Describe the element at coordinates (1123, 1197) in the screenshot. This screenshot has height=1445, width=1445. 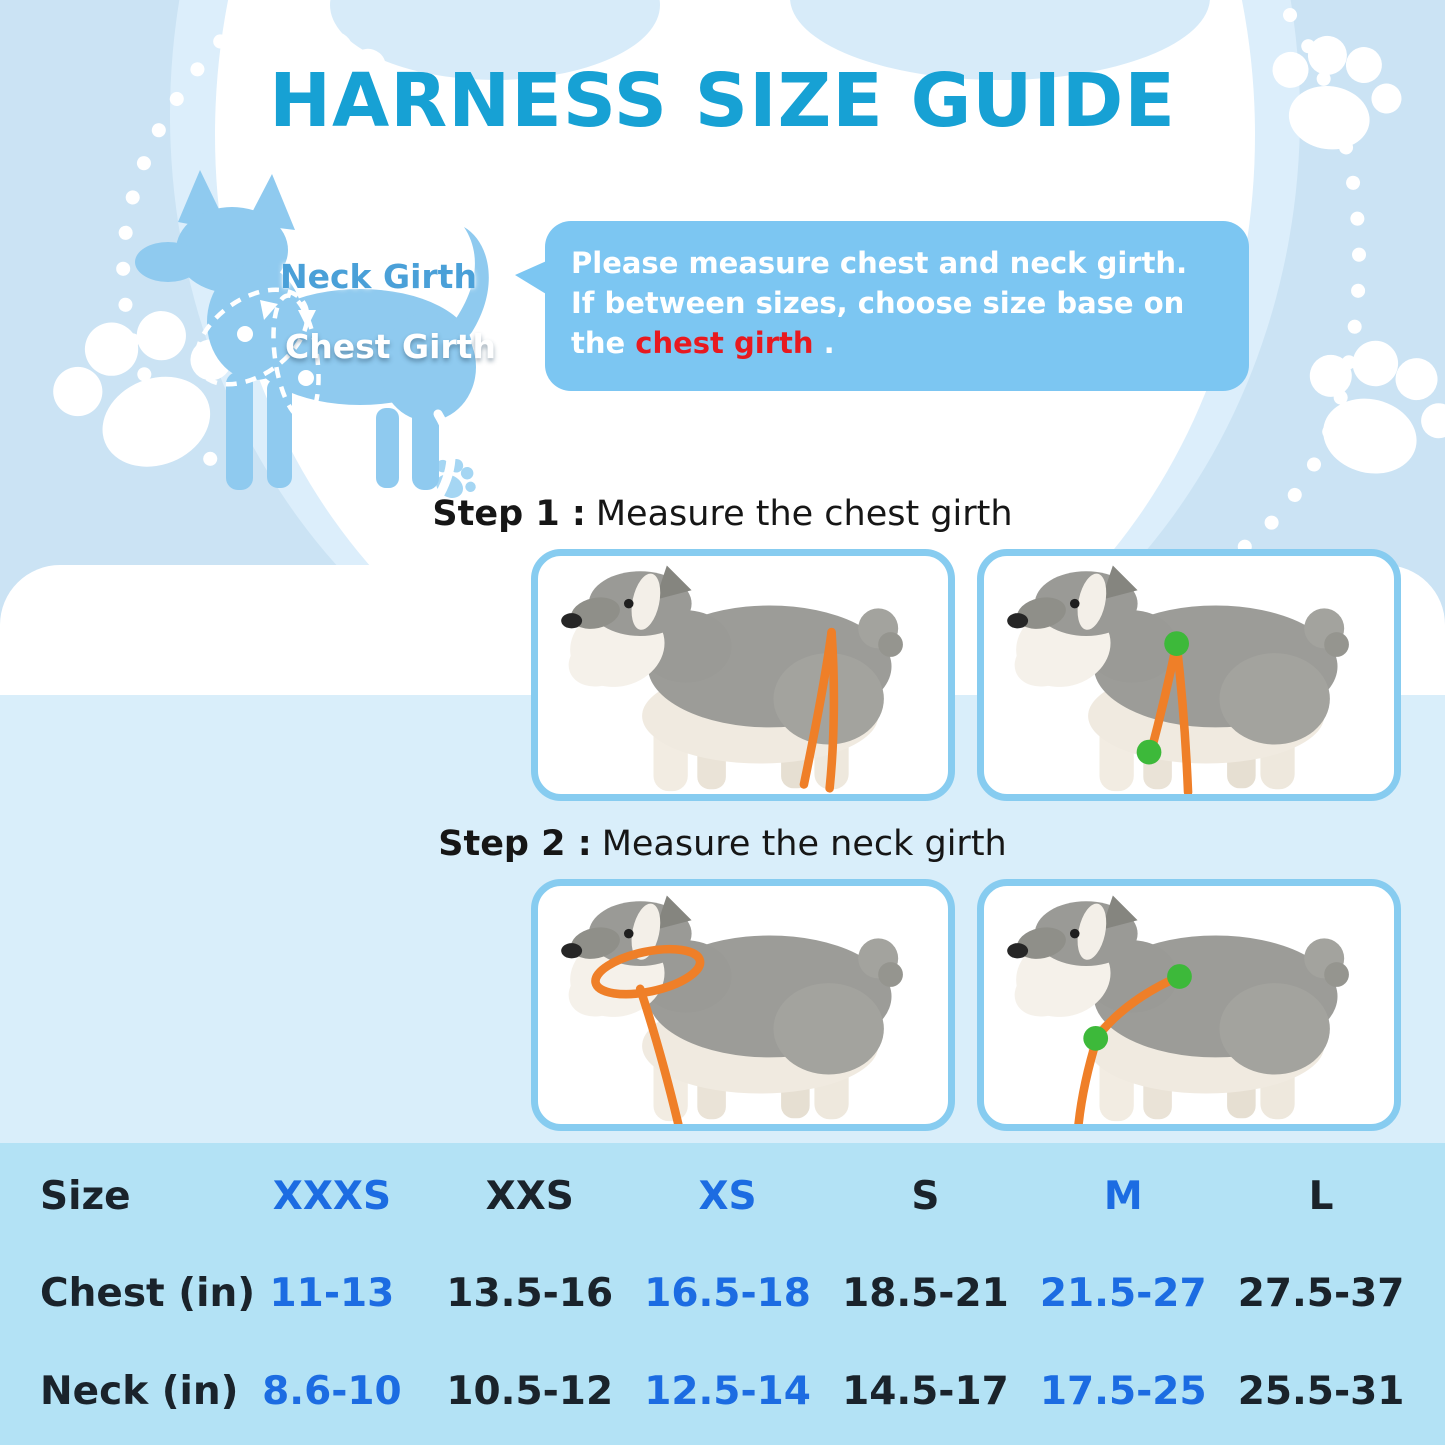
I see `size-m: M` at that location.